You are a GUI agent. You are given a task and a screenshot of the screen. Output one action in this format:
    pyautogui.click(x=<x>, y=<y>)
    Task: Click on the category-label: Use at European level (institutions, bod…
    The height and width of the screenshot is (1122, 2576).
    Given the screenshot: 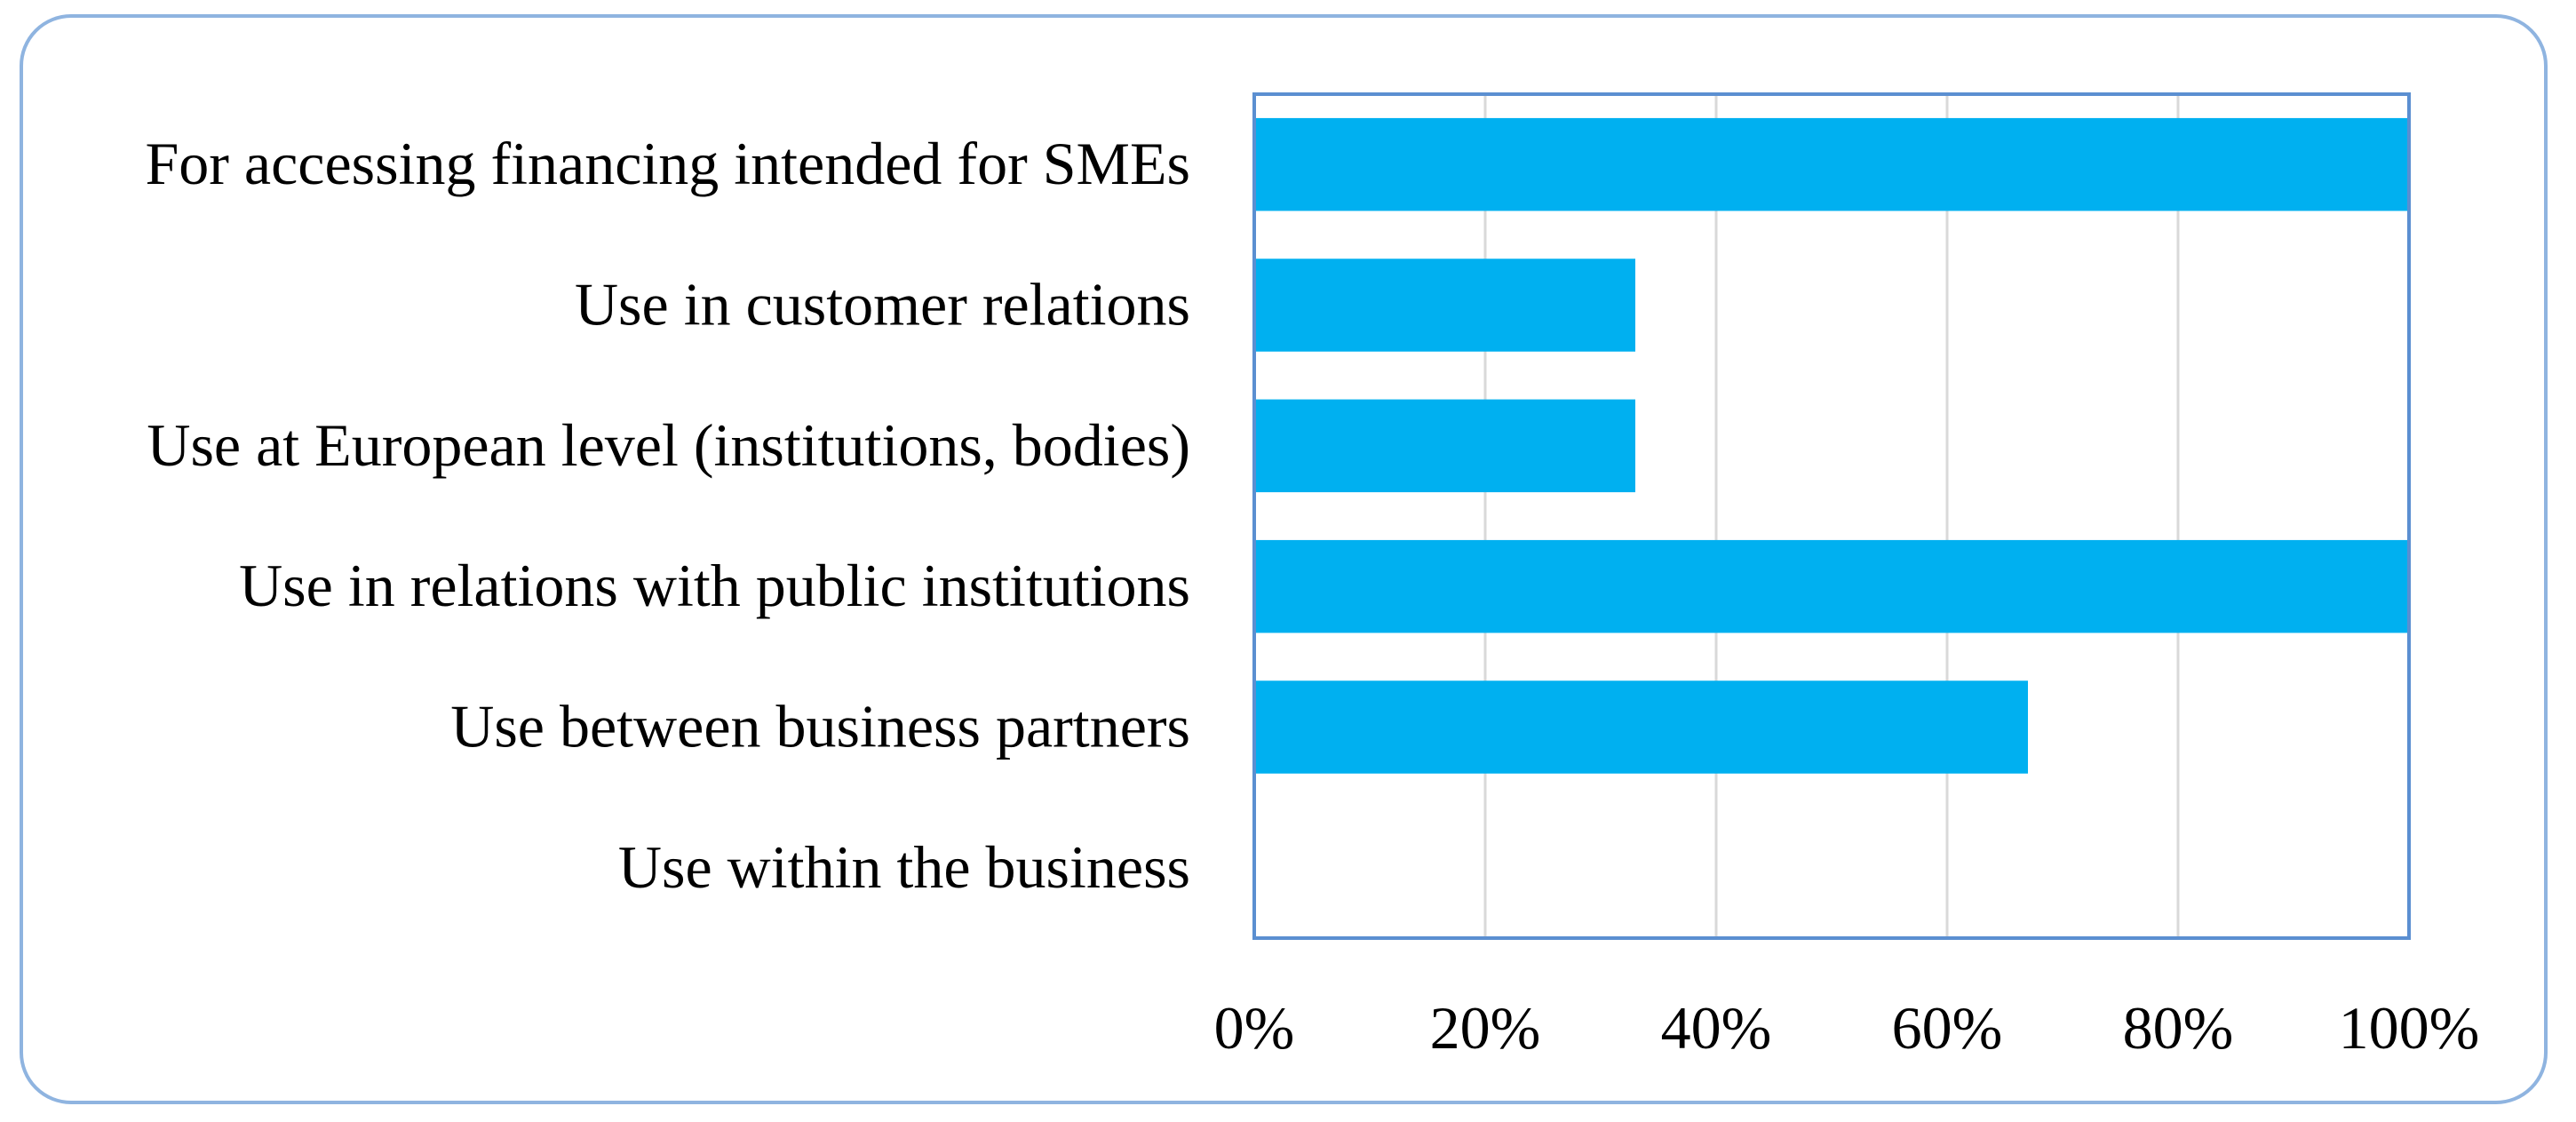 What is the action you would take?
    pyautogui.click(x=668, y=445)
    